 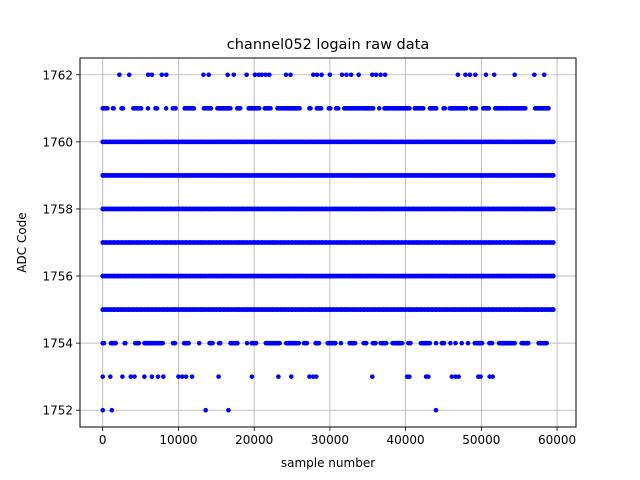 What do you see at coordinates (103, 440) in the screenshot?
I see `x-tick-label: 0` at bounding box center [103, 440].